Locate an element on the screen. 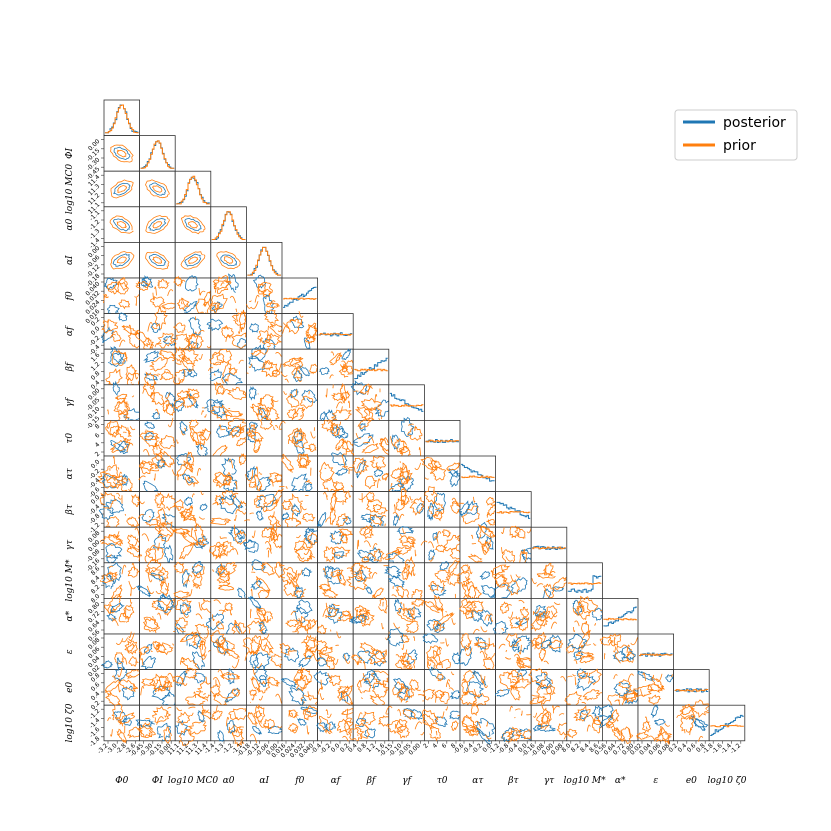 This screenshot has height=831, width=831. y-axis-label: α0 is located at coordinates (70, 224).